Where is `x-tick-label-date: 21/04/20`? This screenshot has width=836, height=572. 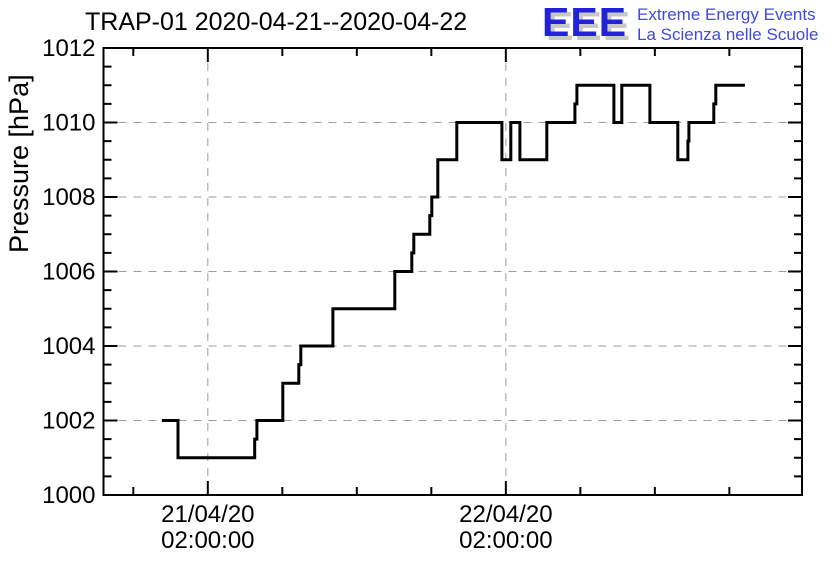
x-tick-label-date: 21/04/20 is located at coordinates (207, 514).